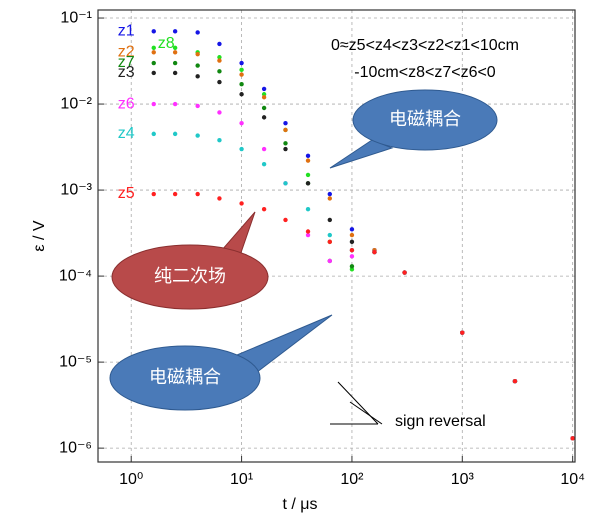 The image size is (601, 521). Describe the element at coordinates (126, 62) in the screenshot. I see `series-label: z7` at that location.